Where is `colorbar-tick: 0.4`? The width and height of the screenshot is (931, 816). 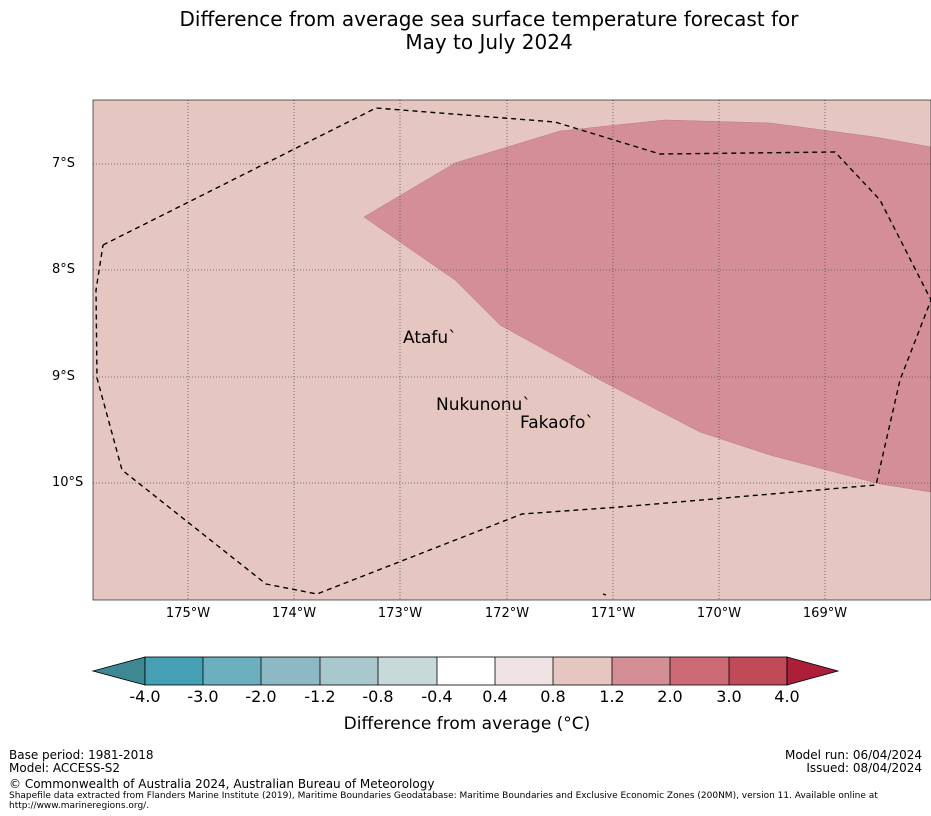 colorbar-tick: 0.4 is located at coordinates (495, 696).